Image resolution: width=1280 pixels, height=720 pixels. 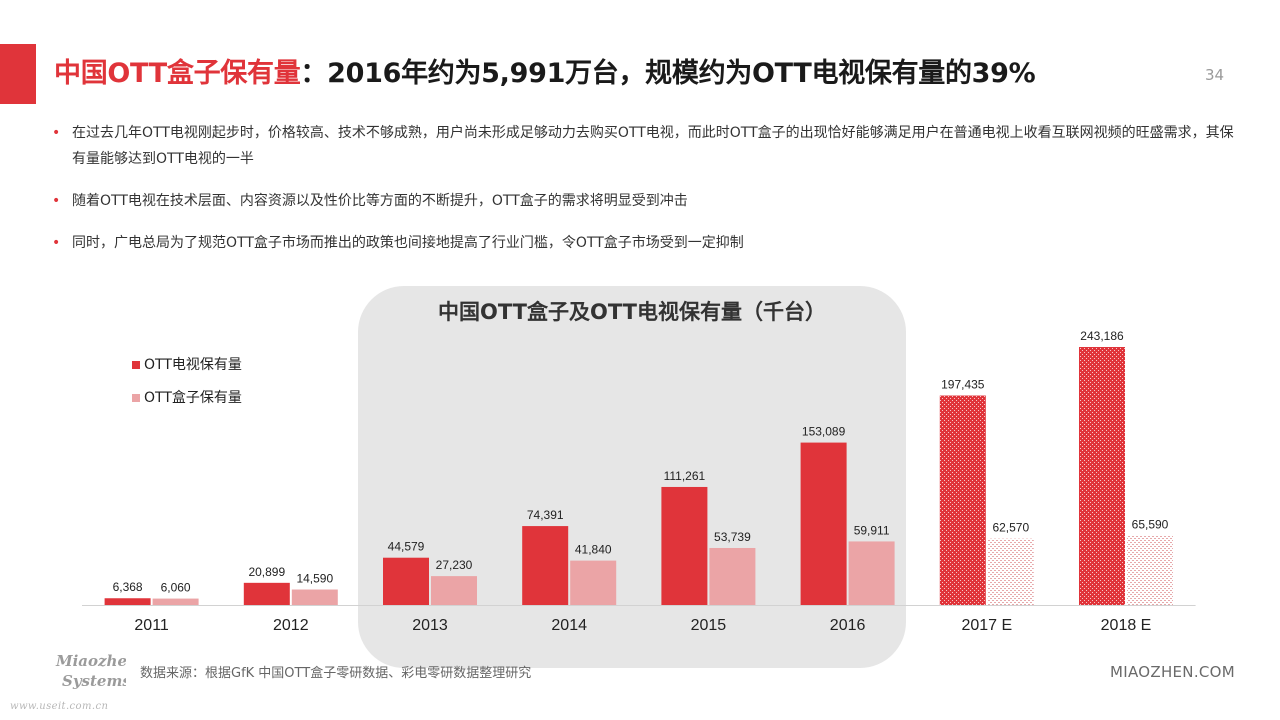 I want to click on miaozhen-logo: Miaozhen Systems, so click(x=90, y=671).